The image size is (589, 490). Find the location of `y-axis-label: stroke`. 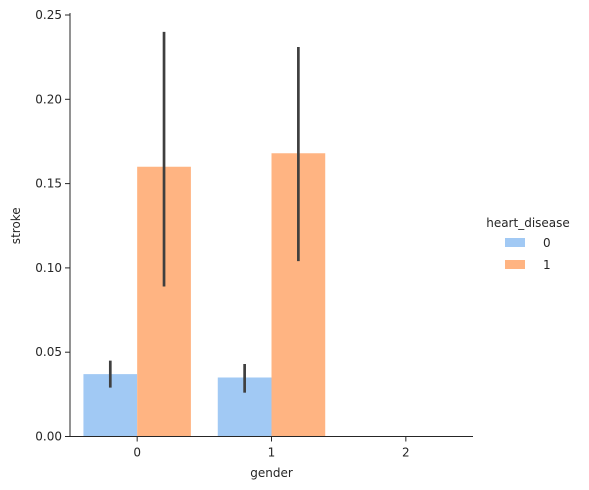

y-axis-label: stroke is located at coordinates (16, 225).